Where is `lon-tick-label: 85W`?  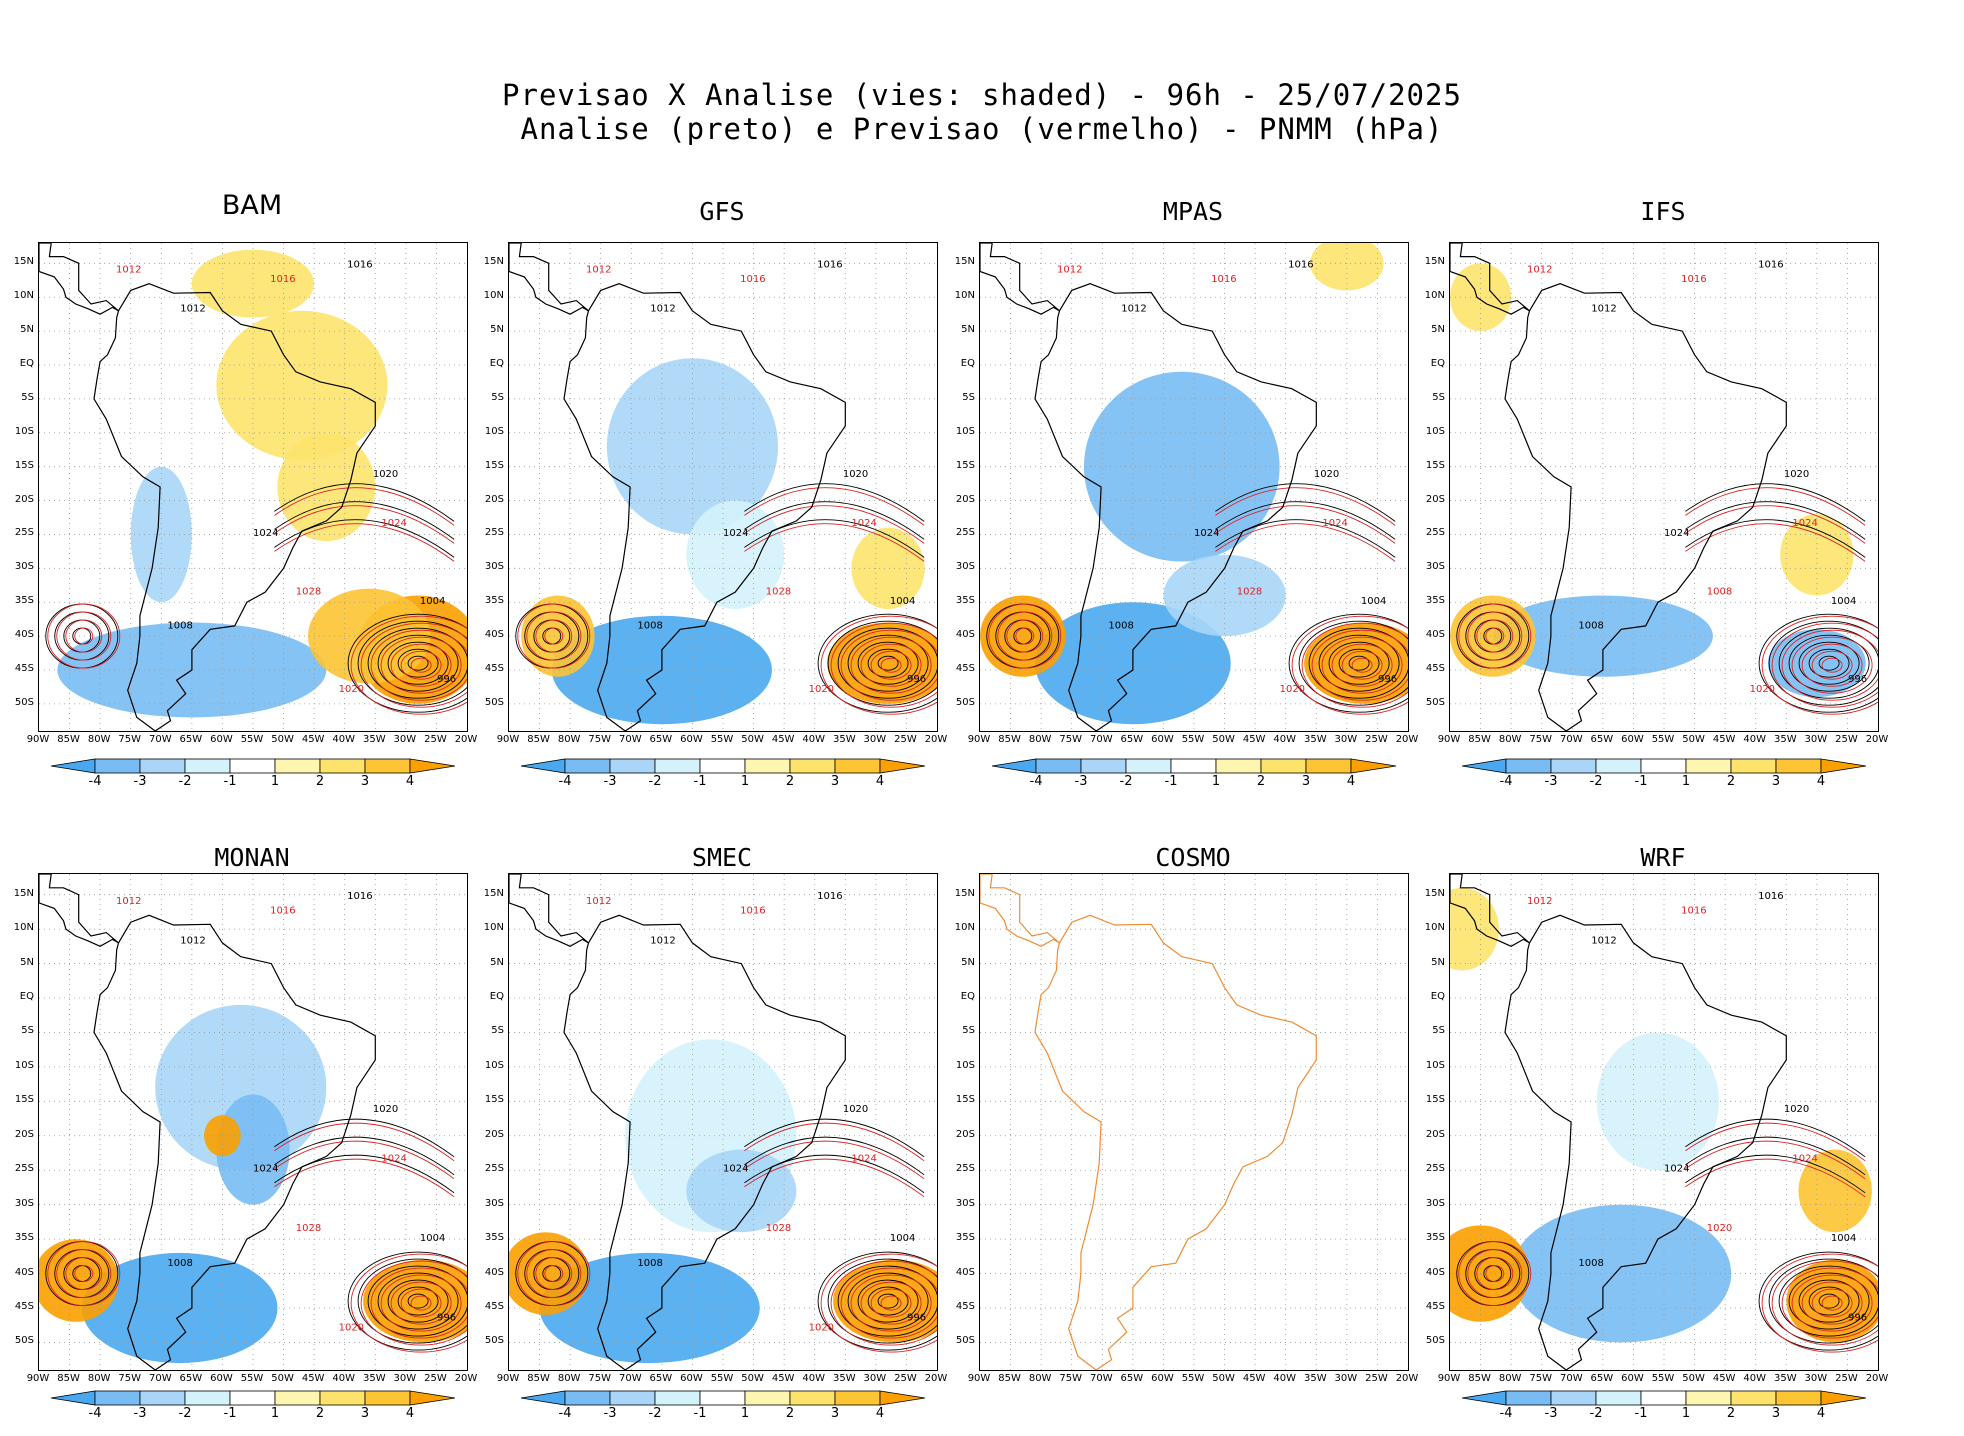 lon-tick-label: 85W is located at coordinates (1479, 1378).